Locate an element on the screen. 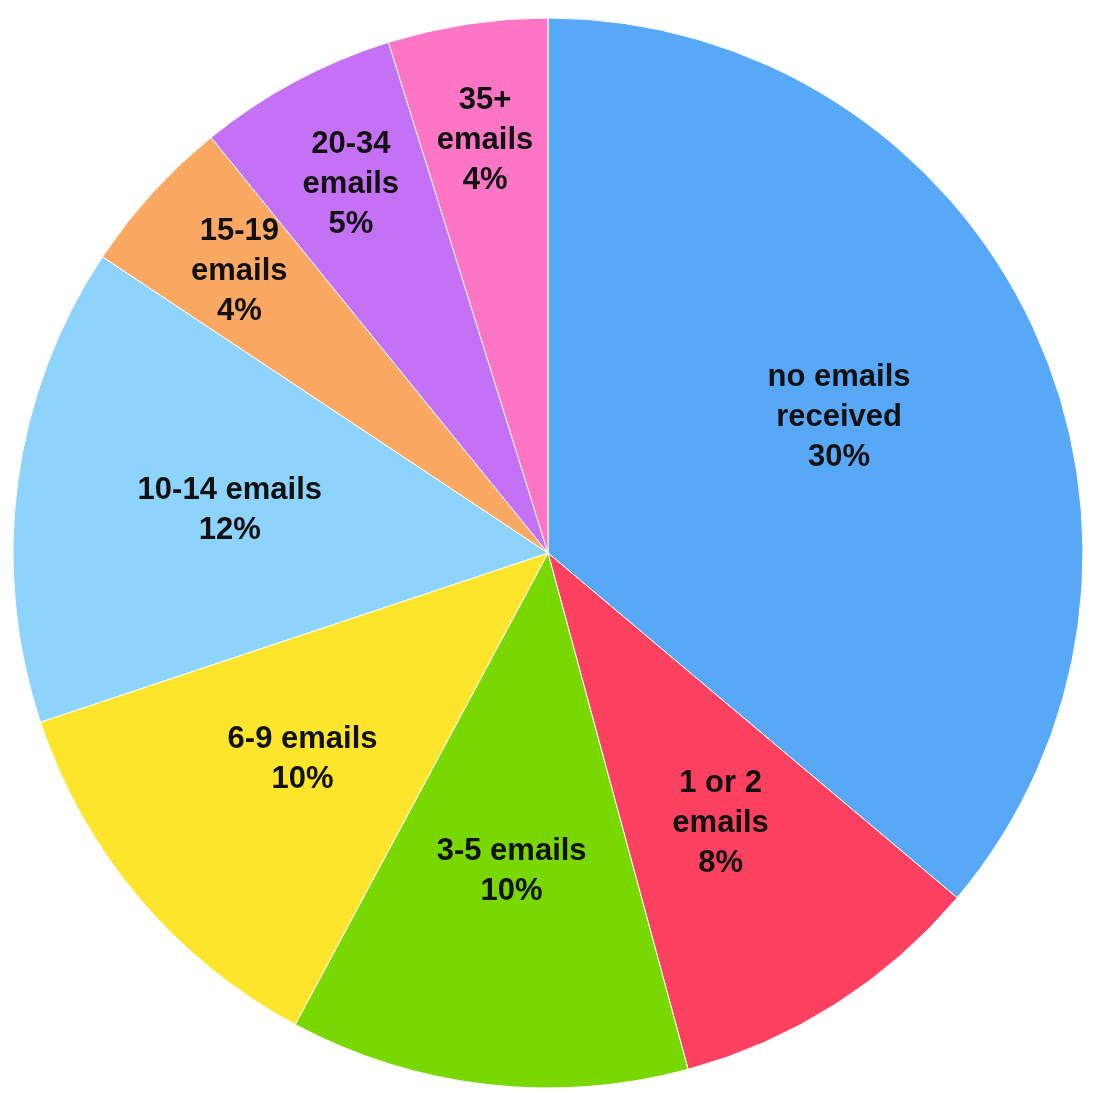 The image size is (1096, 1102). slice-label: 1 or 2 emails is located at coordinates (720, 801).